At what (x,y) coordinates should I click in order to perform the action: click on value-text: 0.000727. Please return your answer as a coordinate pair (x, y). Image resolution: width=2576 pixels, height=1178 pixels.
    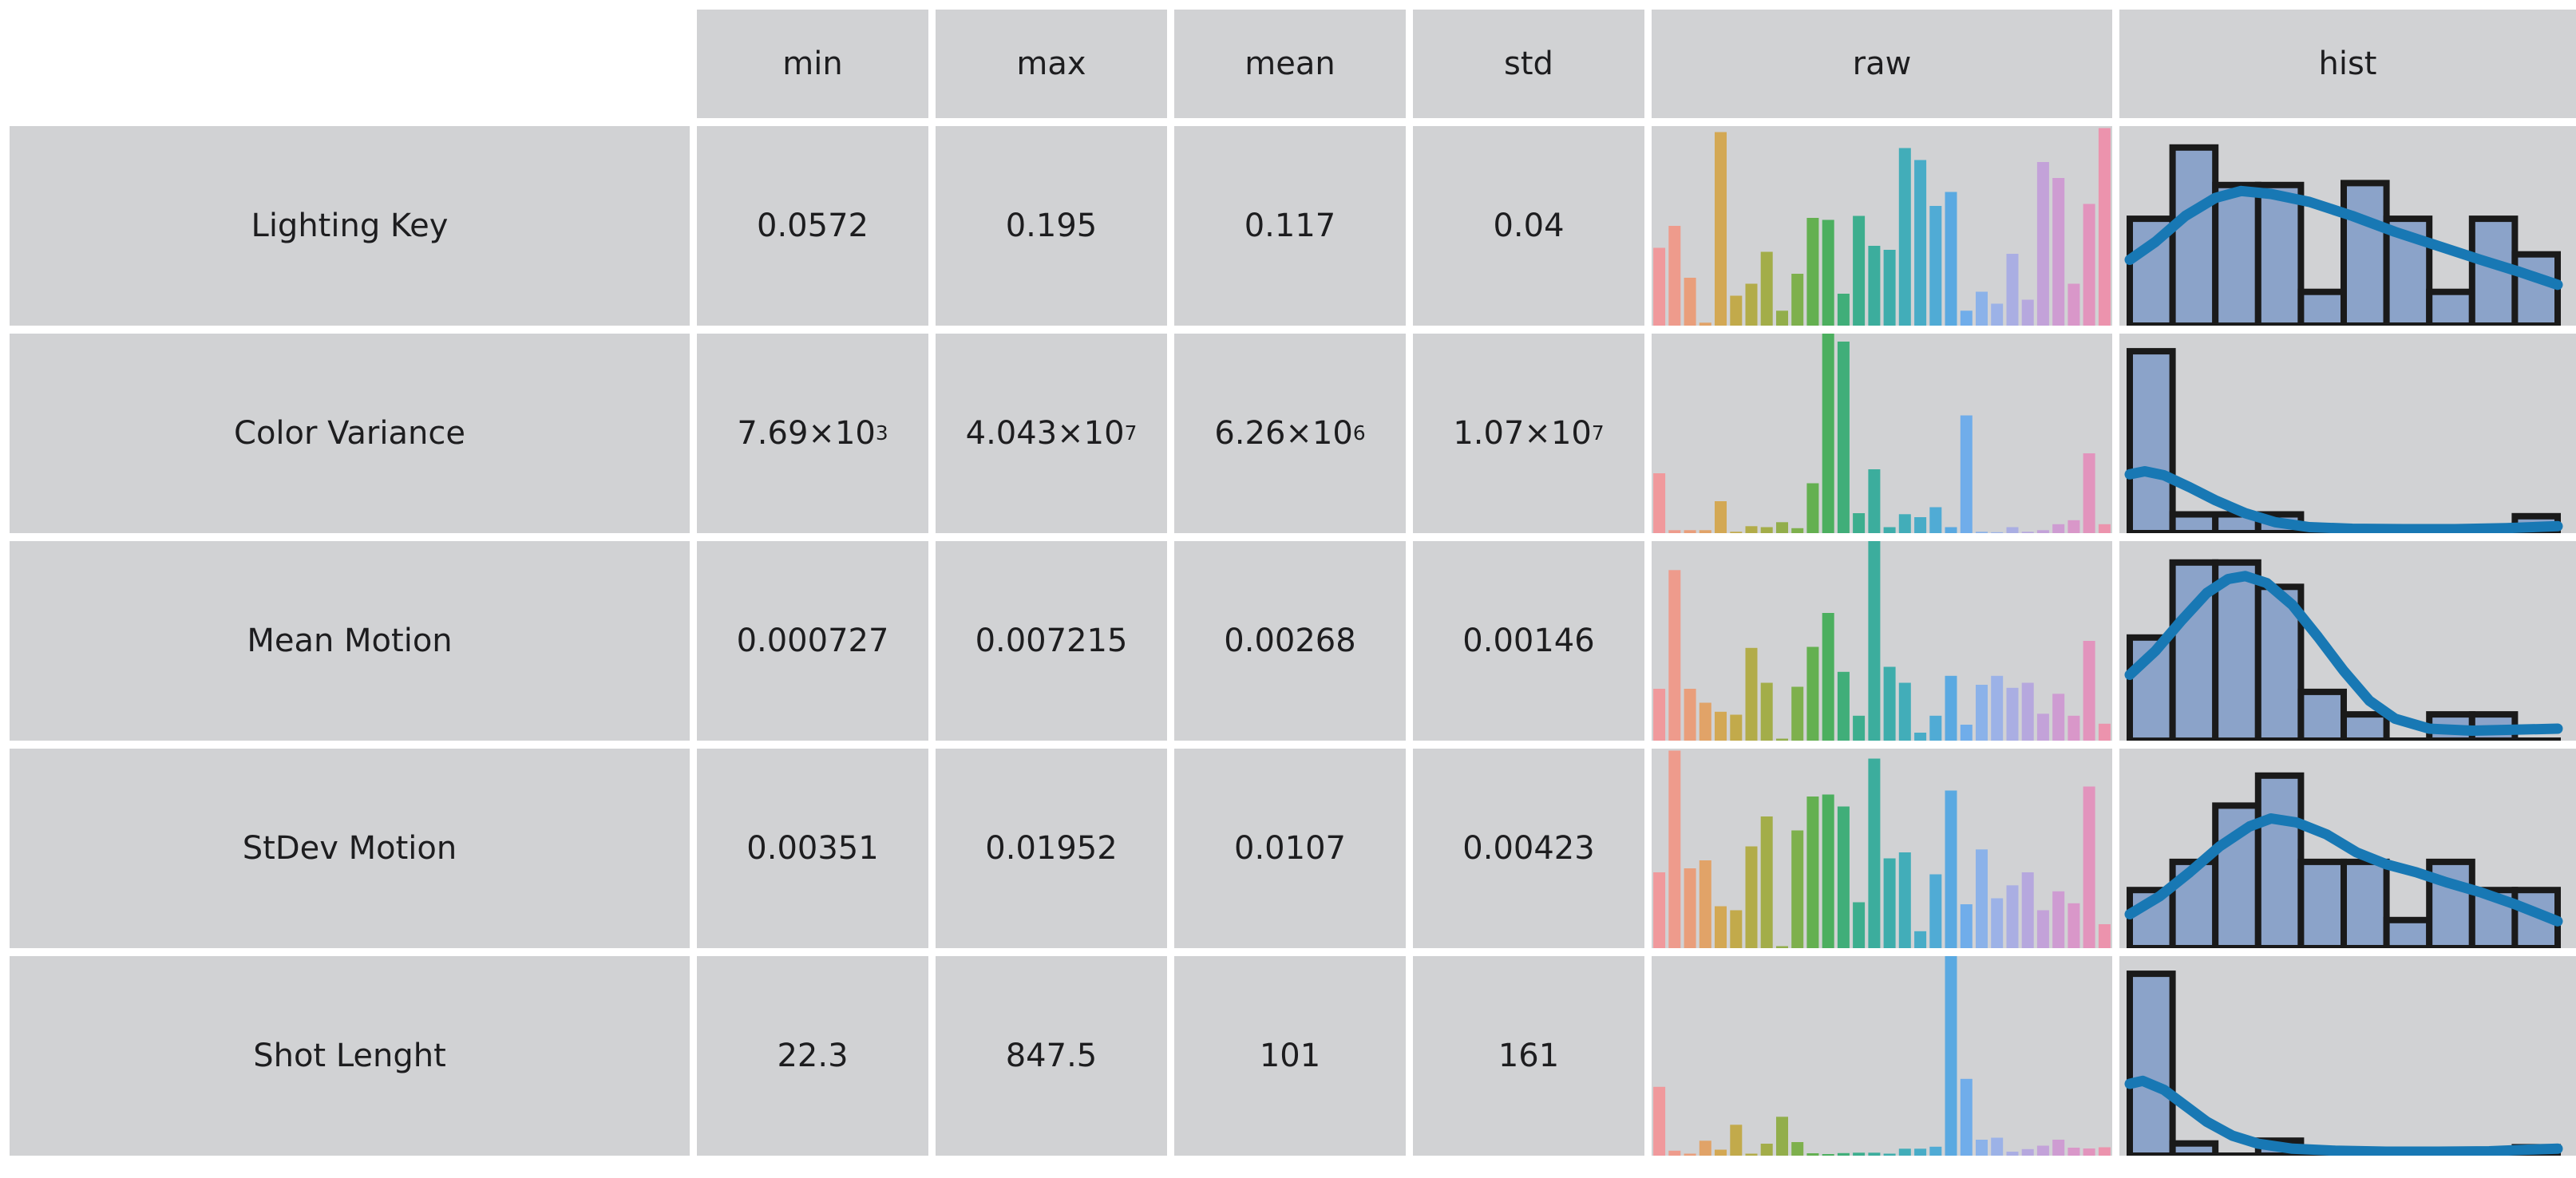
    Looking at the image, I should click on (812, 641).